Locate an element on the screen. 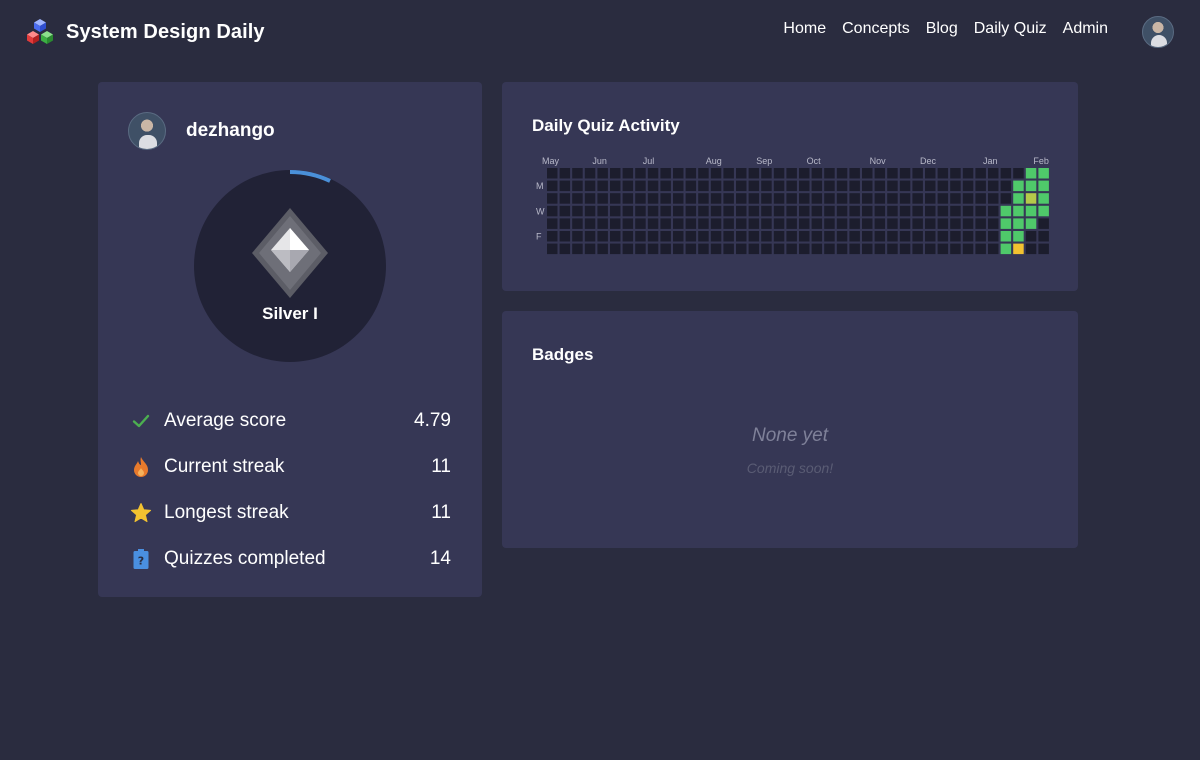 This screenshot has width=1200, height=760. heatmap-cell-partial is located at coordinates (1031, 198).